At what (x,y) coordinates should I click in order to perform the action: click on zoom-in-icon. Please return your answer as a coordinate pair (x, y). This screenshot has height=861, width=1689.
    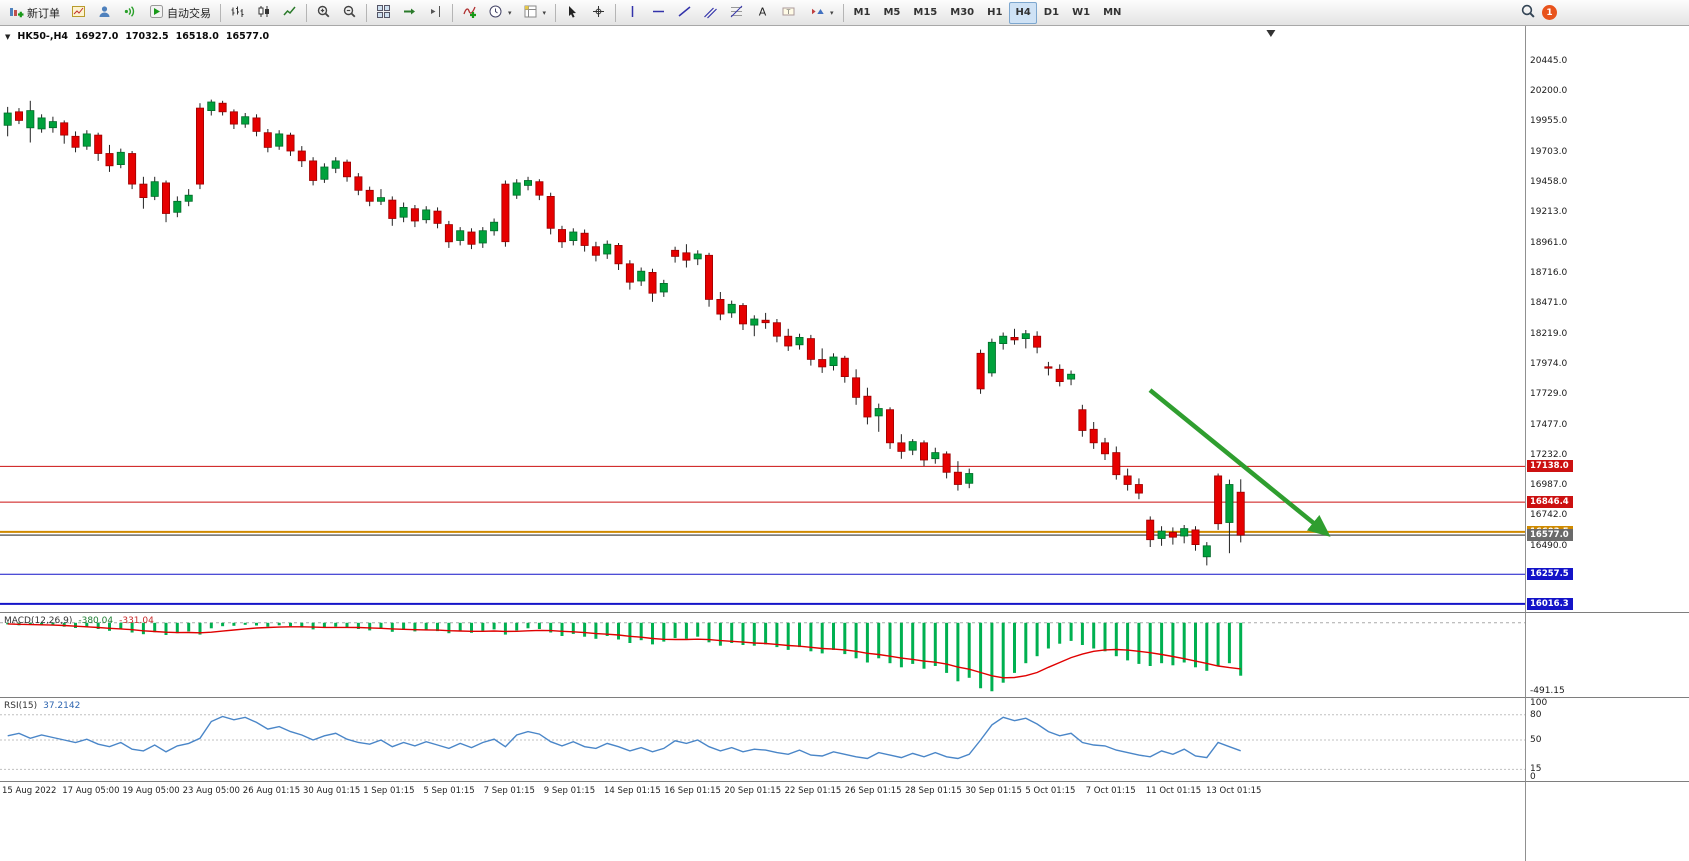
    Looking at the image, I should click on (323, 13).